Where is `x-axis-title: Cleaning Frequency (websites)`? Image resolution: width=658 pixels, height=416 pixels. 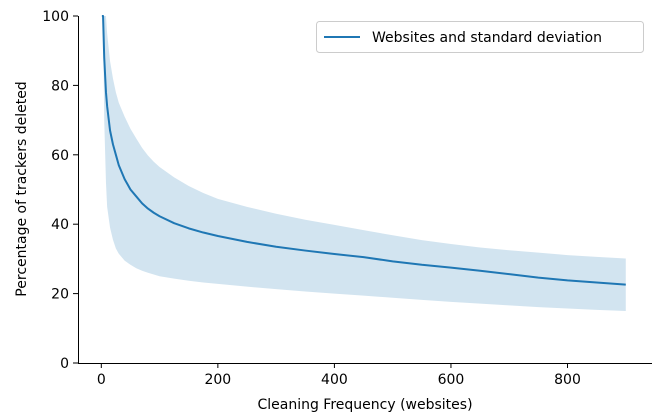
x-axis-title: Cleaning Frequency (websites) is located at coordinates (364, 405).